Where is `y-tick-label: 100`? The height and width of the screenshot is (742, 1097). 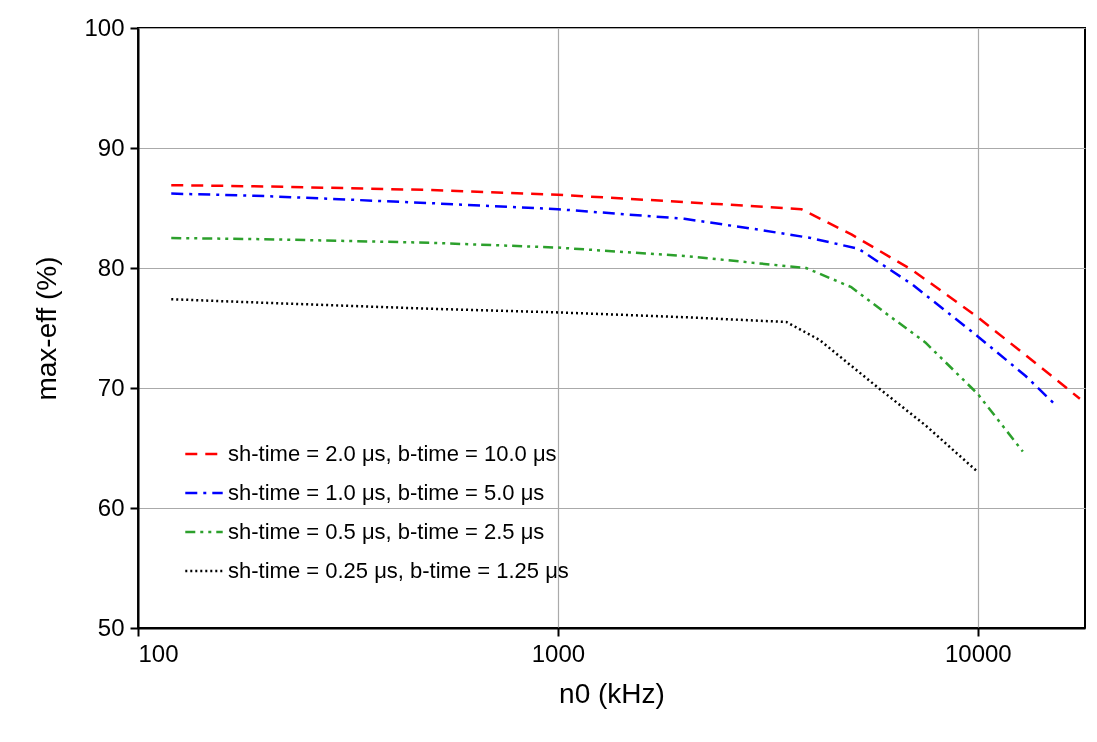 y-tick-label: 100 is located at coordinates (104, 27).